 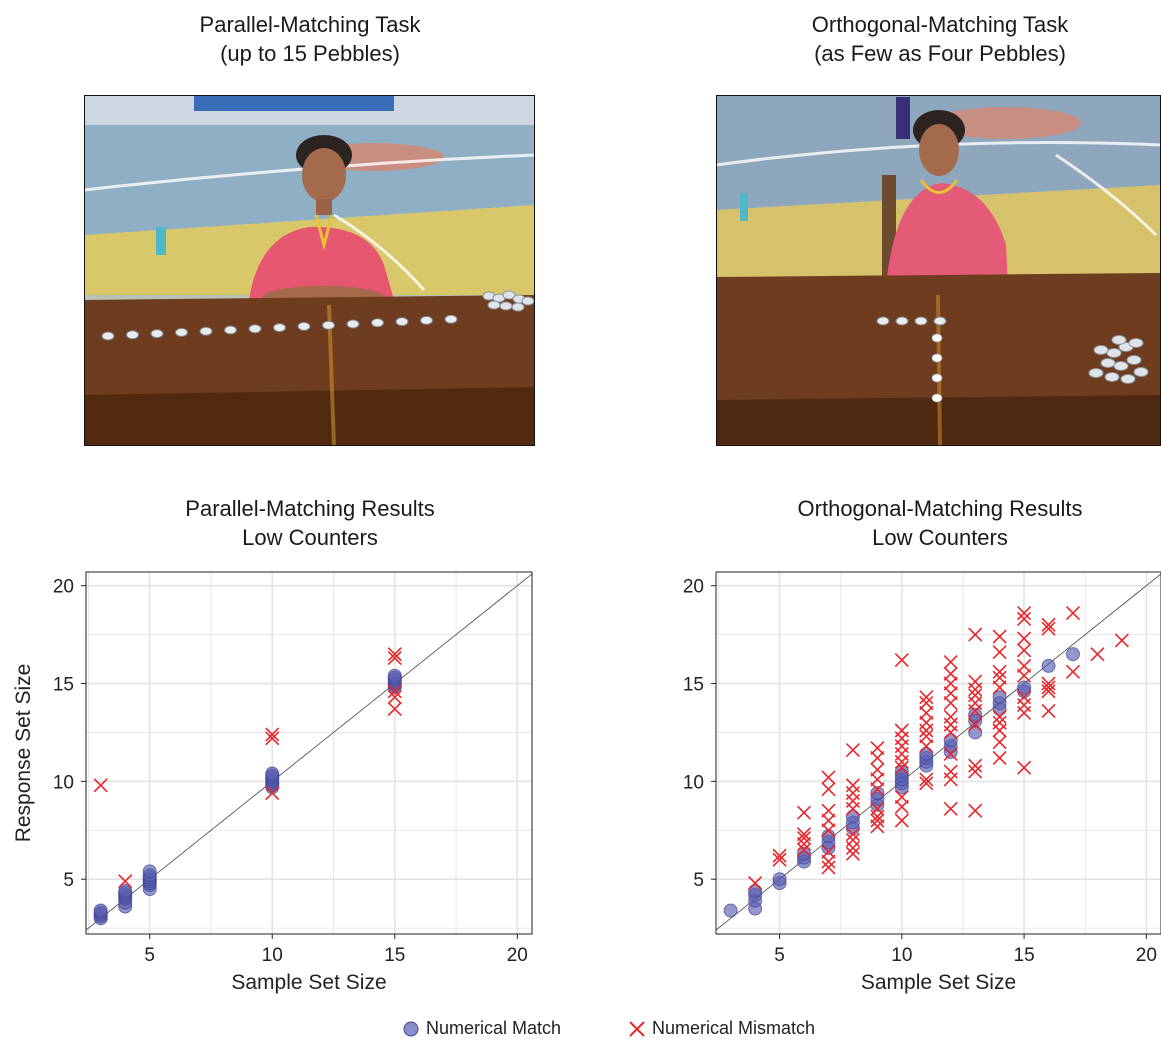 What do you see at coordinates (937, 368) in the screenshot?
I see `pebble-column` at bounding box center [937, 368].